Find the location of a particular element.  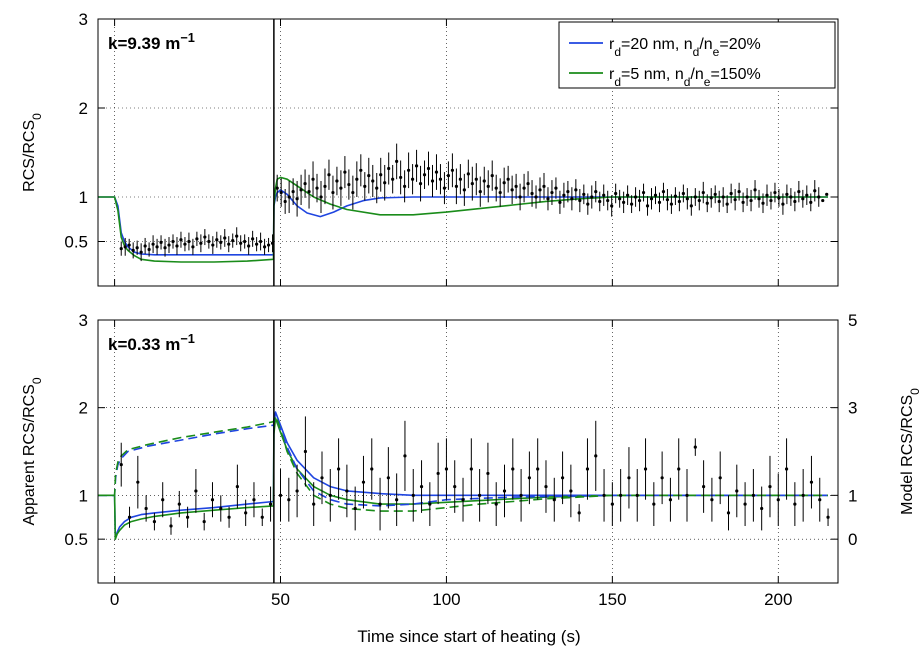

panel-annotation-text: k=9.39 m is located at coordinates (144, 43).